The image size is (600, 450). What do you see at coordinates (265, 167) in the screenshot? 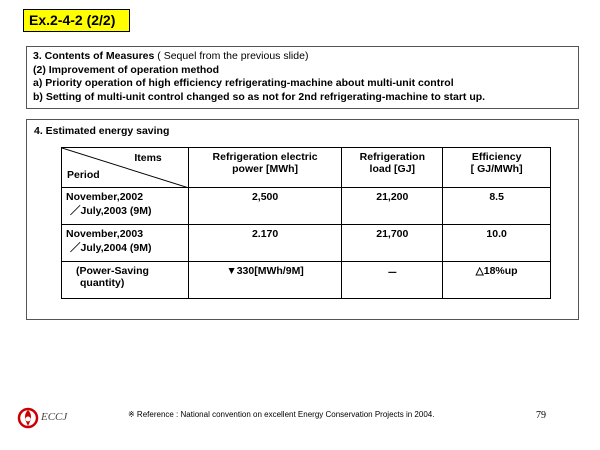
I see `header-power: Refrigeration electric power [MWh]` at bounding box center [265, 167].